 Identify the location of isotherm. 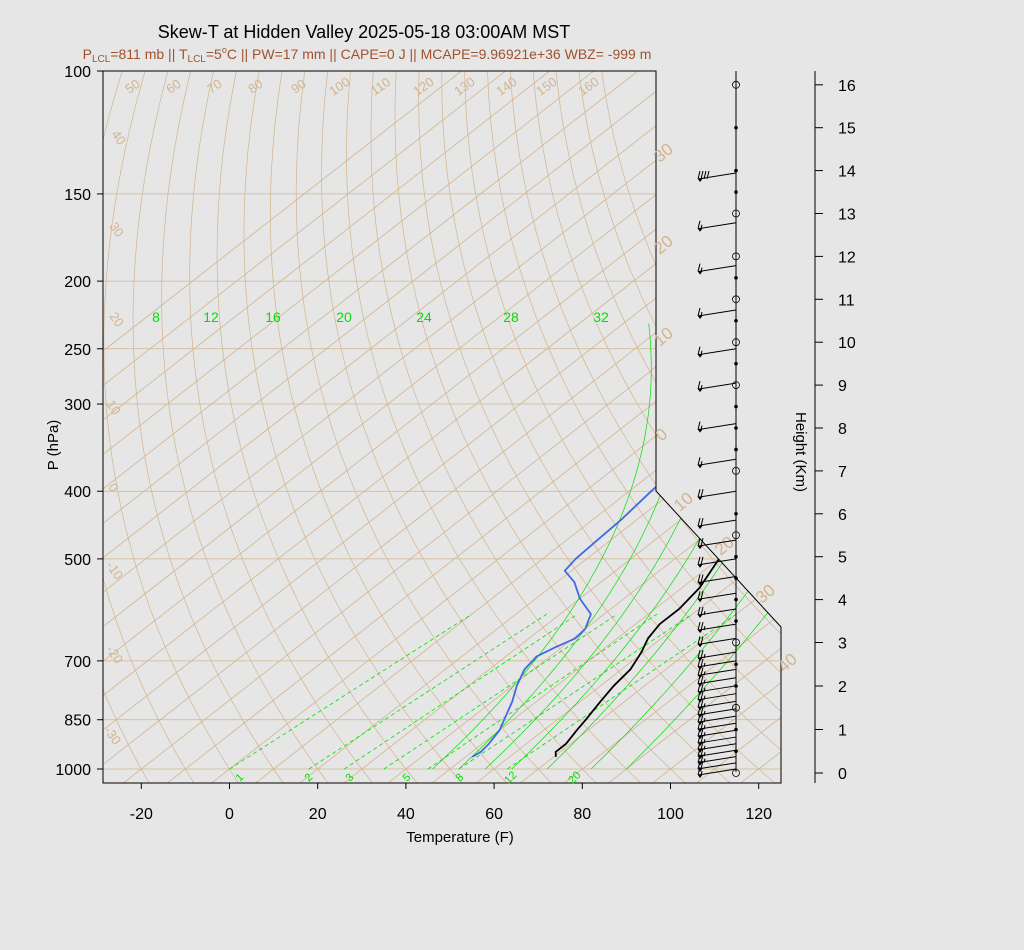
(694, 427).